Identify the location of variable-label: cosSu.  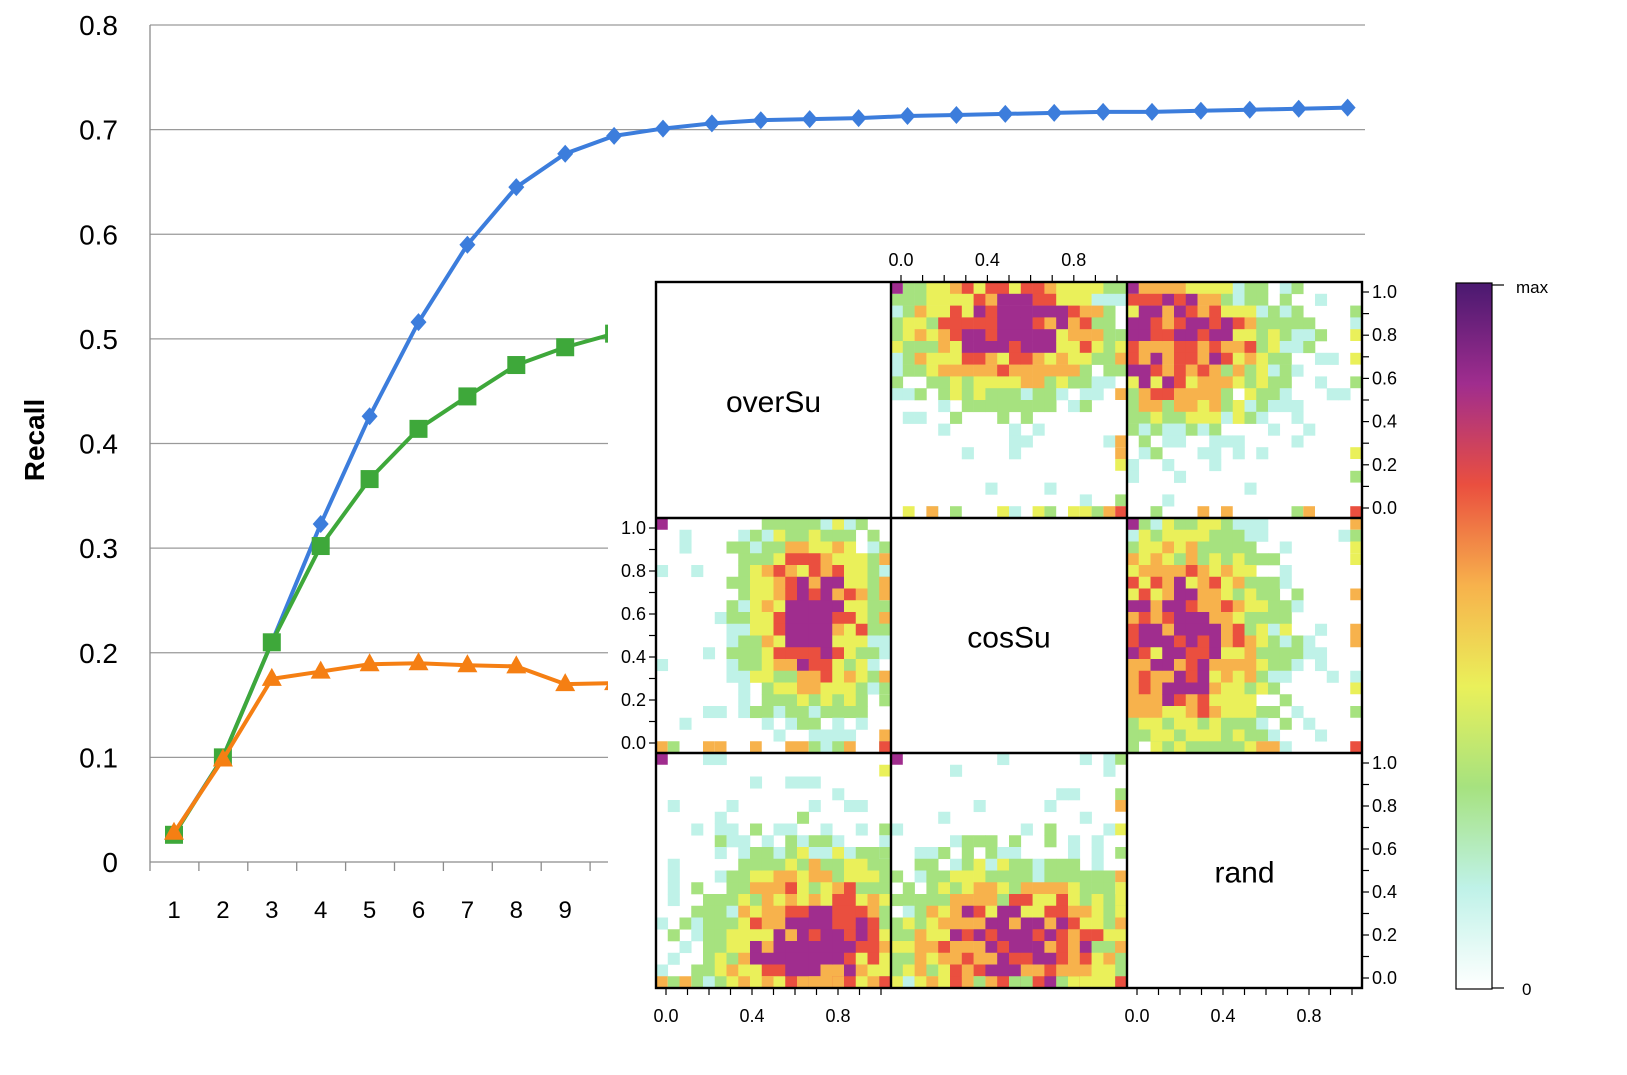
(1008, 638).